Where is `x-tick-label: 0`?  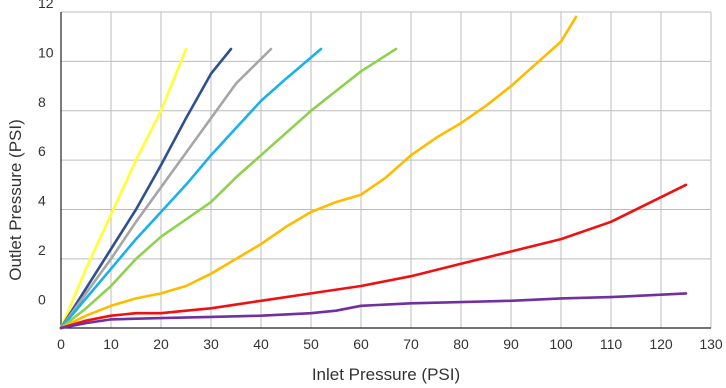 x-tick-label: 0 is located at coordinates (61, 344).